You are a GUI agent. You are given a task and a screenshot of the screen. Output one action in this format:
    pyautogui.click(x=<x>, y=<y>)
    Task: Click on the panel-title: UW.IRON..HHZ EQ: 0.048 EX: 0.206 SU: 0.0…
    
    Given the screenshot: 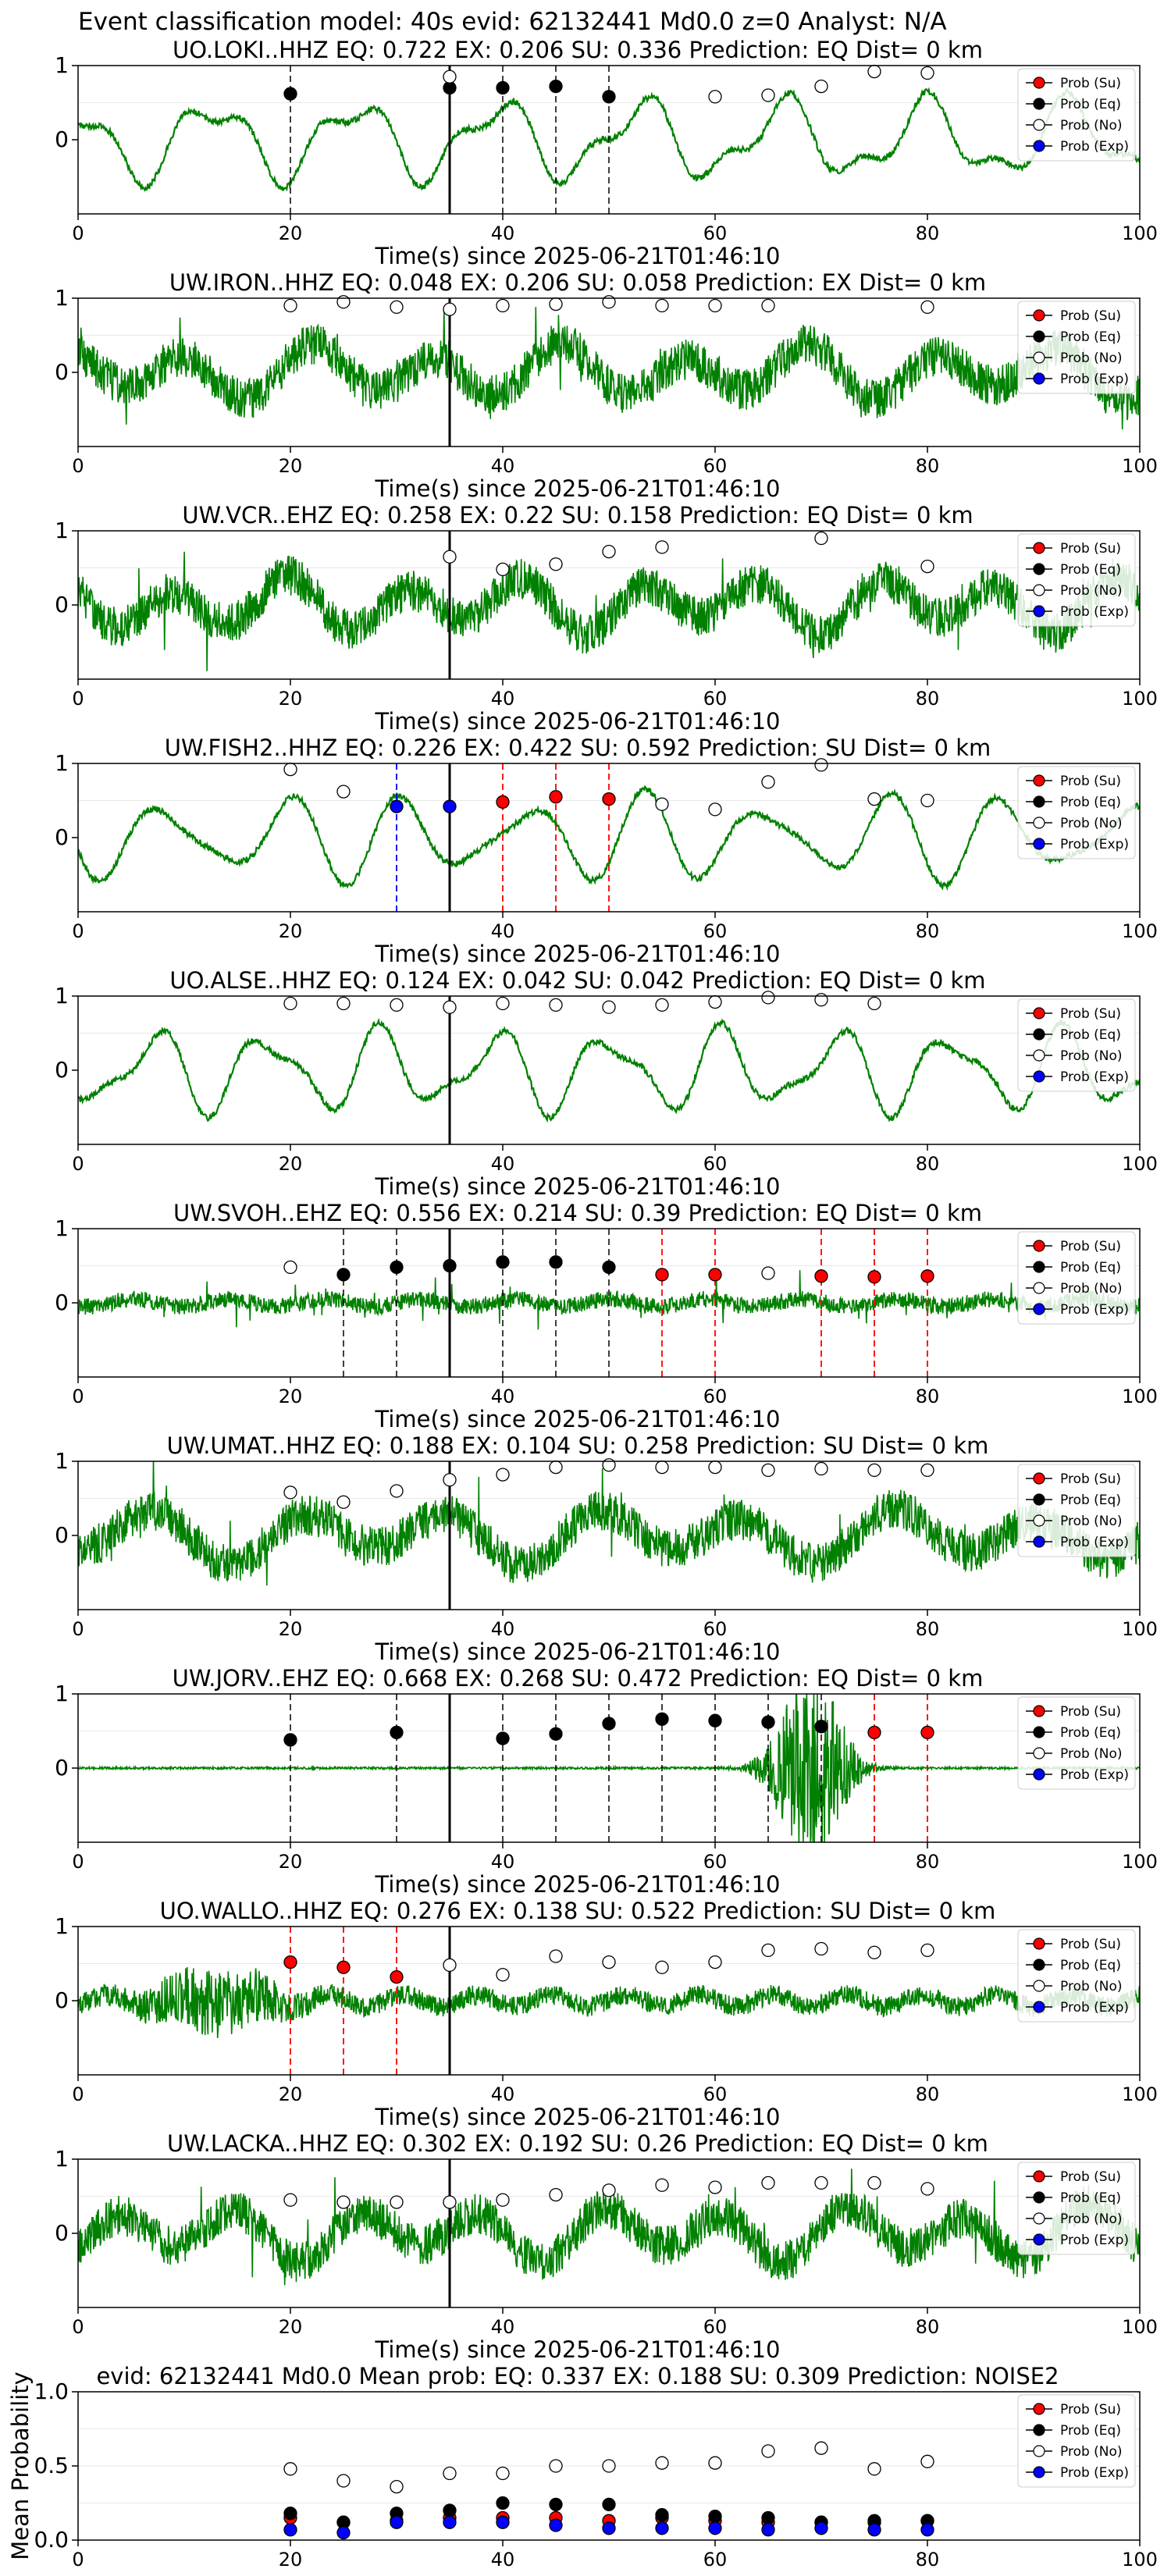 What is the action you would take?
    pyautogui.click(x=577, y=282)
    